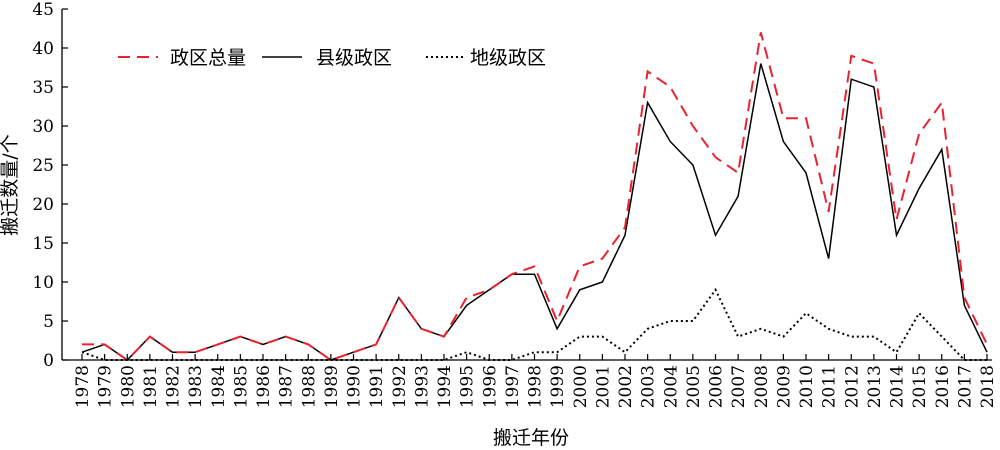  Describe the element at coordinates (355, 386) in the screenshot. I see `x-tick-label: 1990` at that location.